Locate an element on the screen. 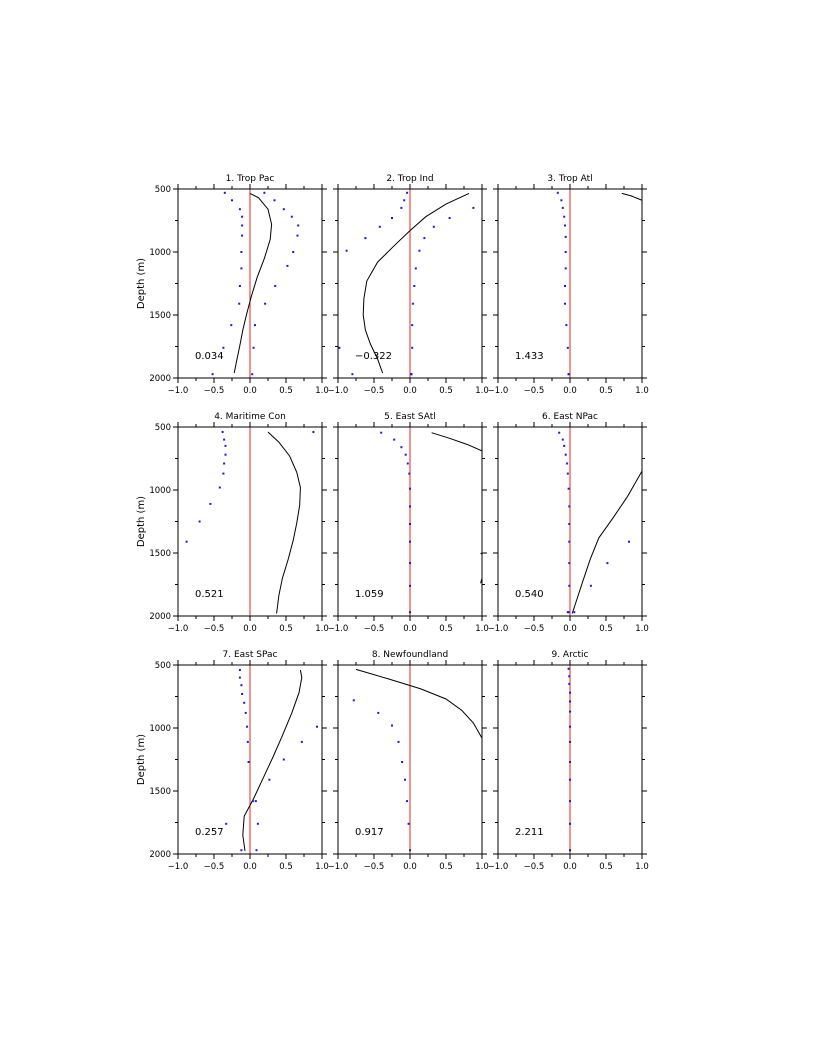 The image size is (818, 1055). panel-9: 9. Arctic −1.0 −0.5 0.0 0.5 1.0 2.211 is located at coordinates (568, 761).